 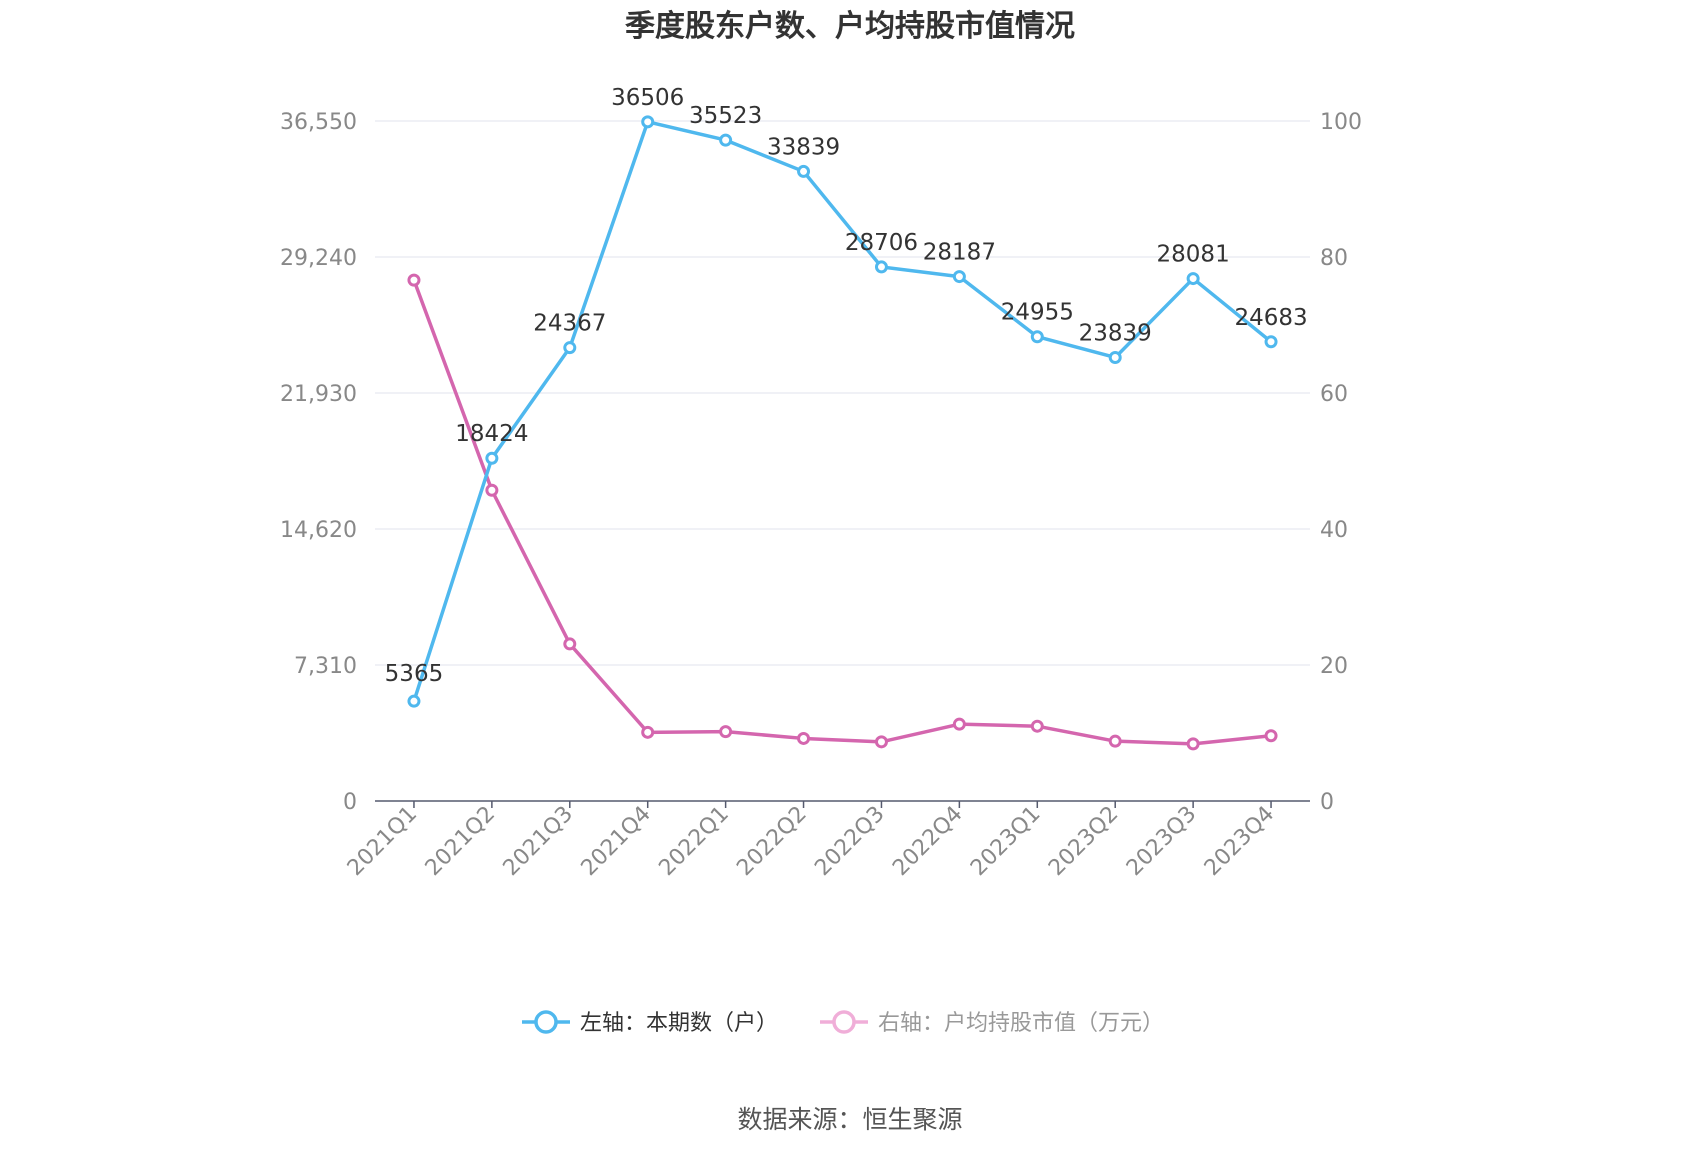 I want to click on data-label: 28706, so click(x=881, y=243).